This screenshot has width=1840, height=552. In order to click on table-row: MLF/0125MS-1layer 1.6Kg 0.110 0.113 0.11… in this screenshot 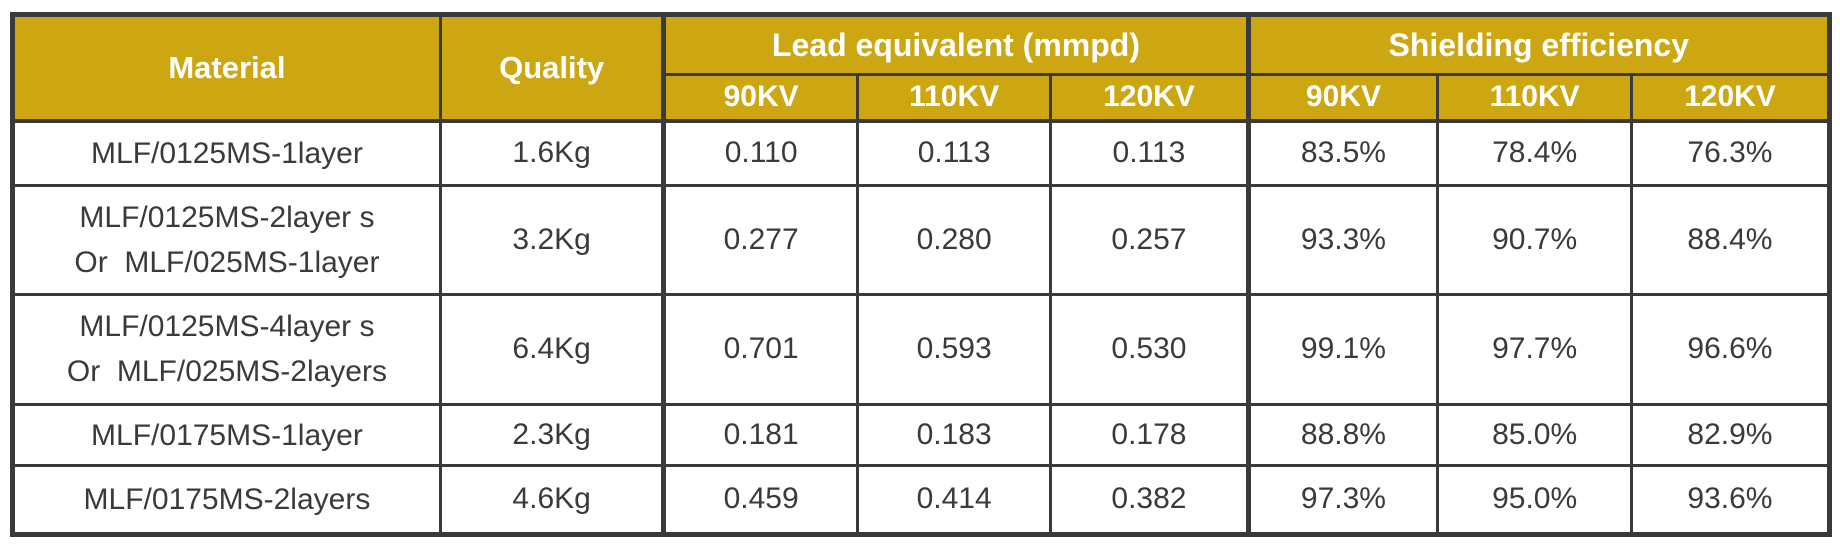, I will do `click(921, 153)`.